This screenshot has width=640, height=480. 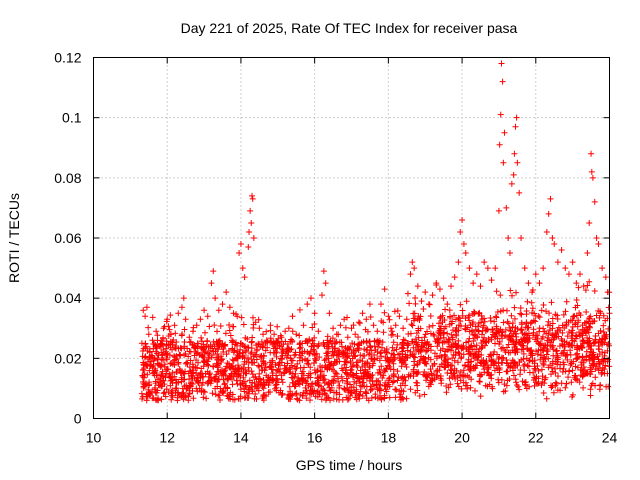 I want to click on x-tick-label: 22, so click(x=536, y=438).